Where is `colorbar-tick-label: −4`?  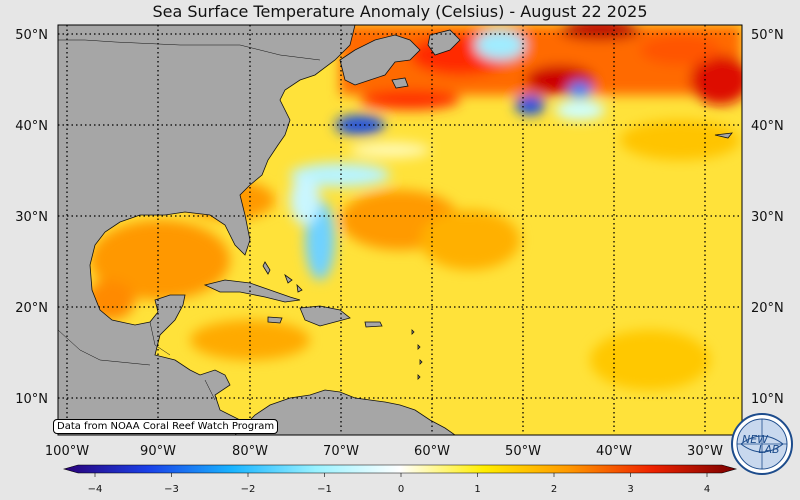 colorbar-tick-label: −4 is located at coordinates (95, 489).